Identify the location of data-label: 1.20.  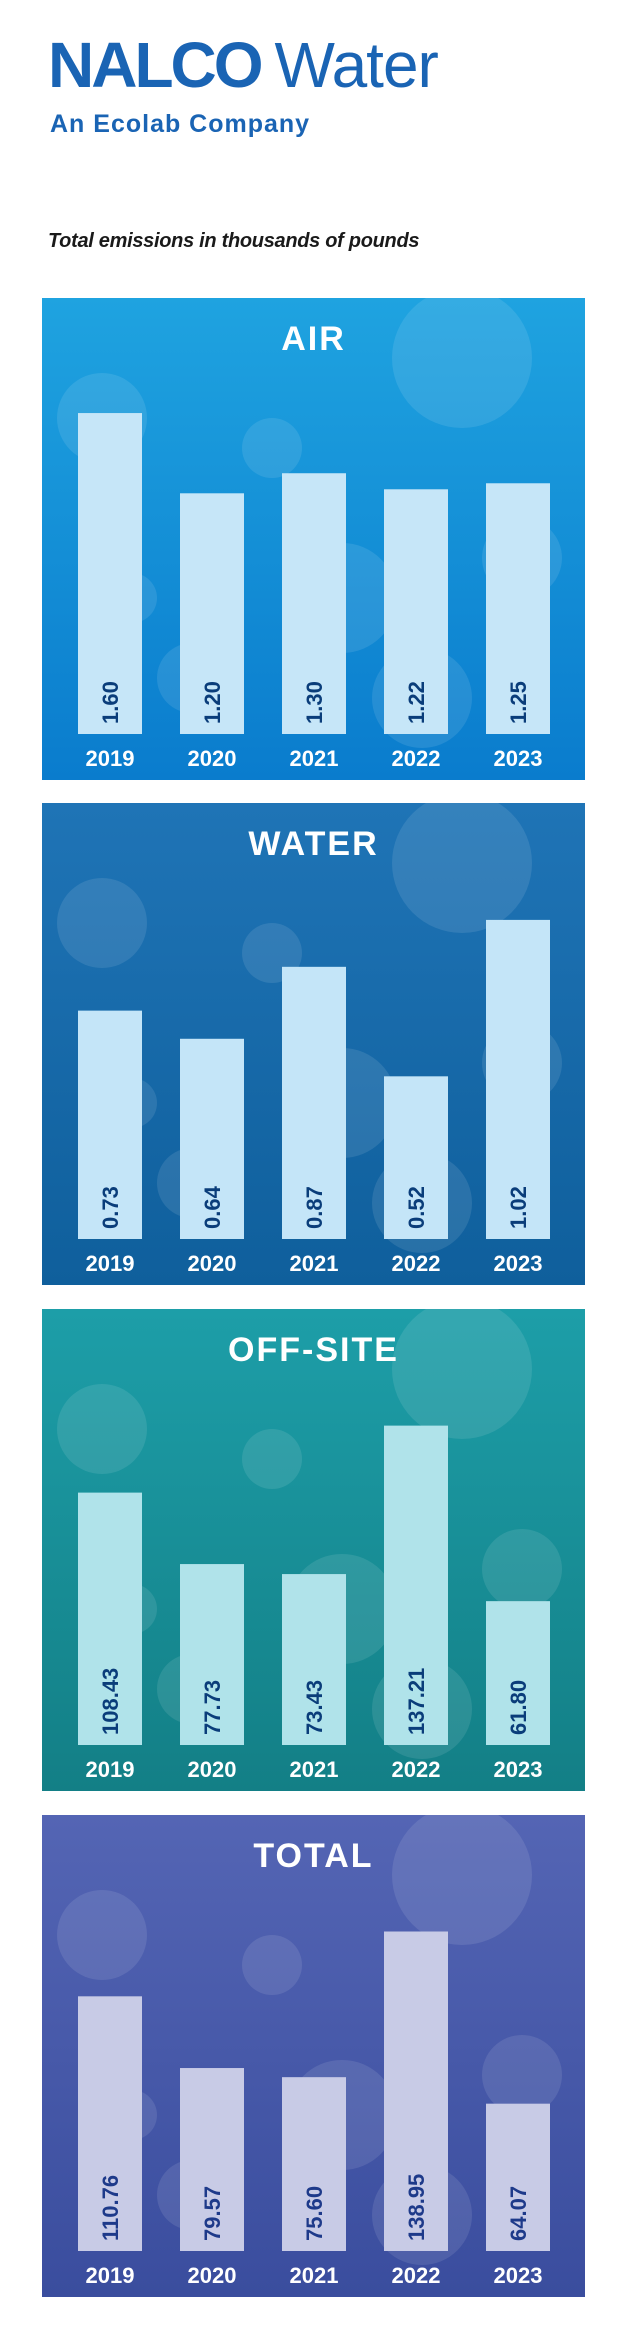
(212, 702).